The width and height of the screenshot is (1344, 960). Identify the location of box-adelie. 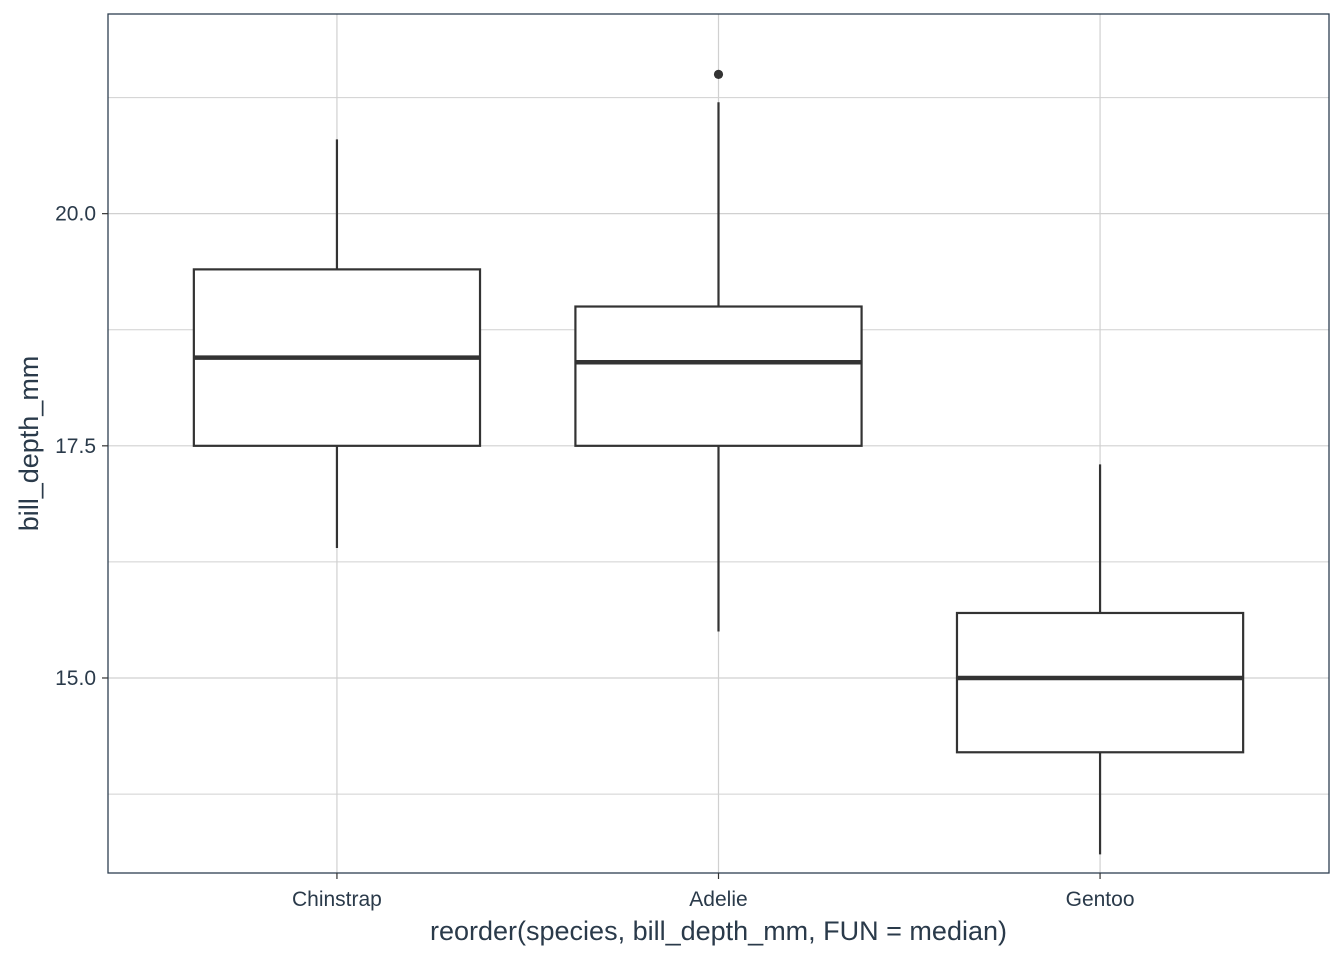
(718, 350).